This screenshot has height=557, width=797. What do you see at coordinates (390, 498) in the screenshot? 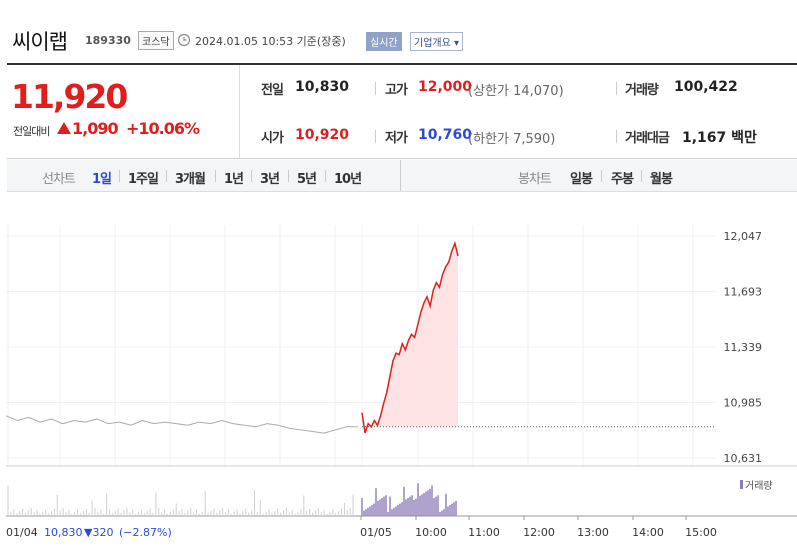
I see `volume-bars: 거래량` at bounding box center [390, 498].